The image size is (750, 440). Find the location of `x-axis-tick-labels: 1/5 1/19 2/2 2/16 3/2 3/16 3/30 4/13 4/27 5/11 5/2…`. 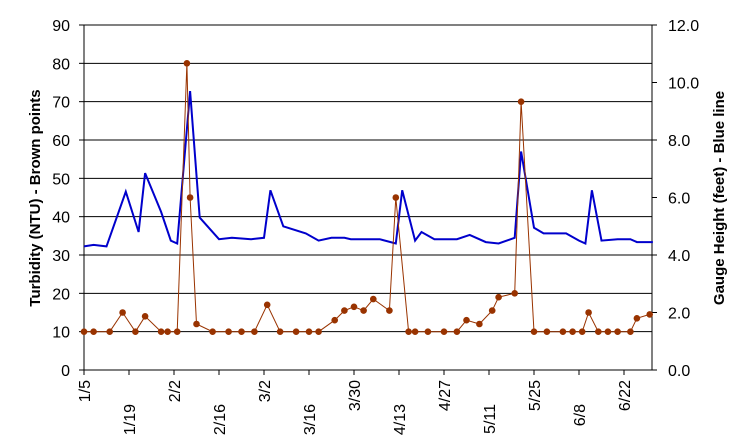

x-axis-tick-labels: 1/5 1/19 2/2 2/16 3/2 3/16 3/30 4/13 4/27 5/11 5/2… is located at coordinates (355, 402).